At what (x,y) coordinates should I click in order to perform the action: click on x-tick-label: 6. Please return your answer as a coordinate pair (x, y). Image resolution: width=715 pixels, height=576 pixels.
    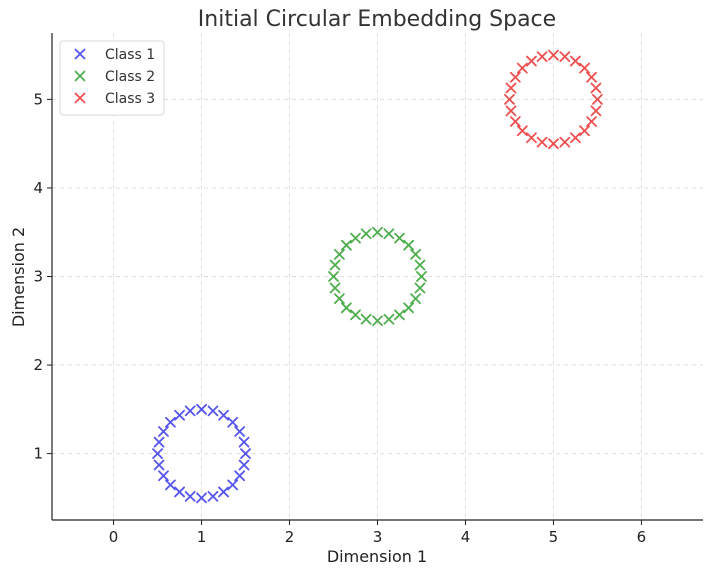
    Looking at the image, I should click on (642, 537).